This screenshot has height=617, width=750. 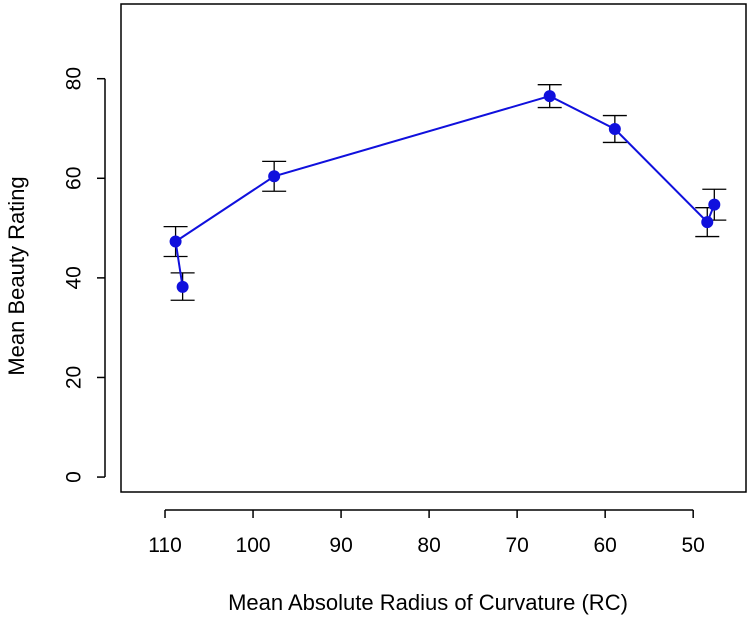 I want to click on x-tick-label: 80, so click(x=428, y=545).